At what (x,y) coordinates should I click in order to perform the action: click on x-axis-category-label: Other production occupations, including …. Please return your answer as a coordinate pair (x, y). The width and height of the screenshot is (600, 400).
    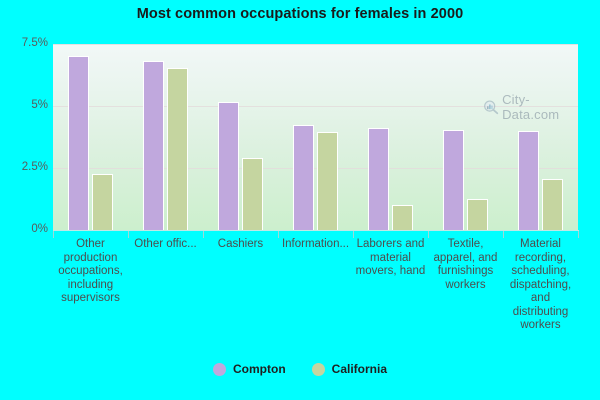
    Looking at the image, I should click on (90, 271).